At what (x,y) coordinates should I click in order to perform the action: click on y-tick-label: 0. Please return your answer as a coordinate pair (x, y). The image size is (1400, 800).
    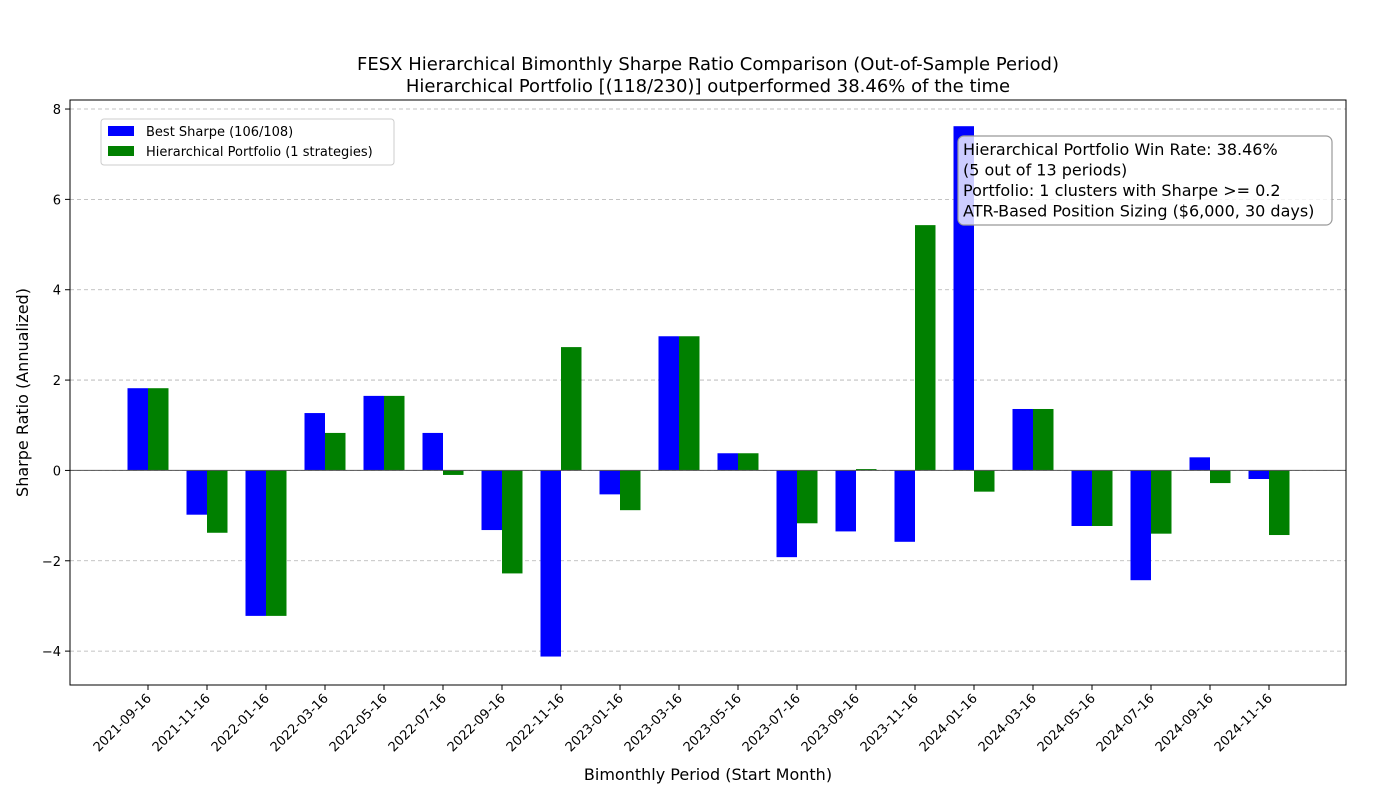
    Looking at the image, I should click on (57, 471).